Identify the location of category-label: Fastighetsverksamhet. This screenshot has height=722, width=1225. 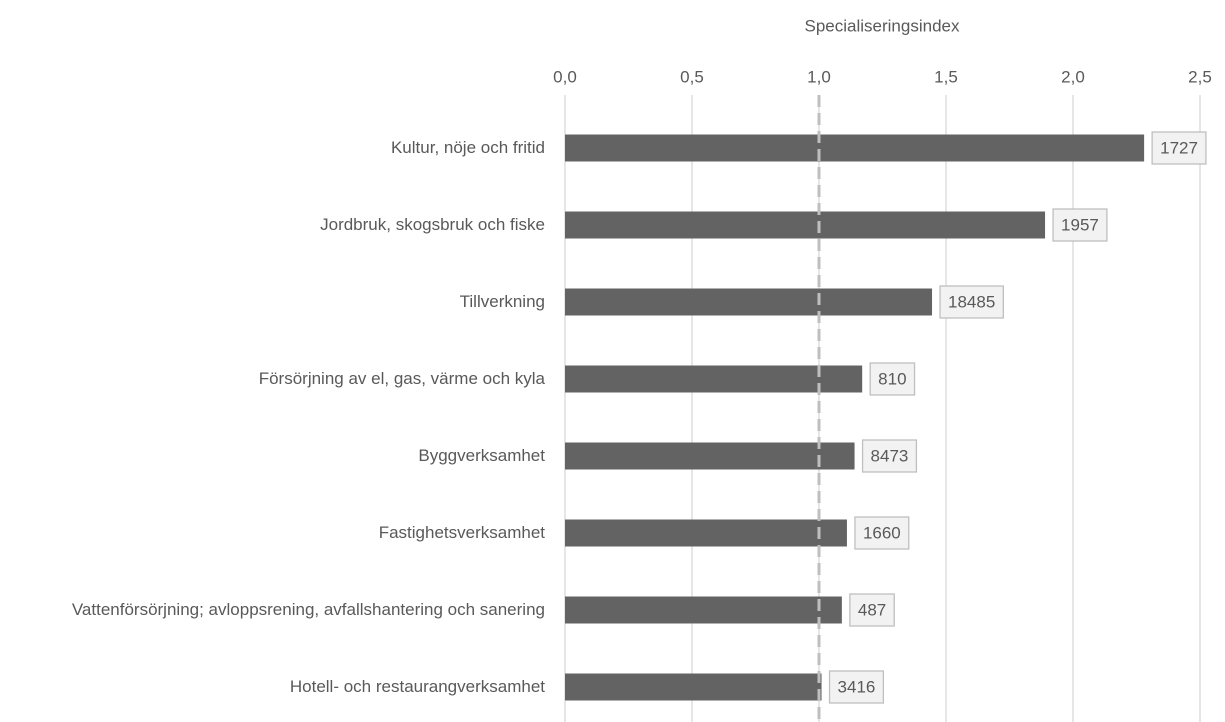
(461, 532).